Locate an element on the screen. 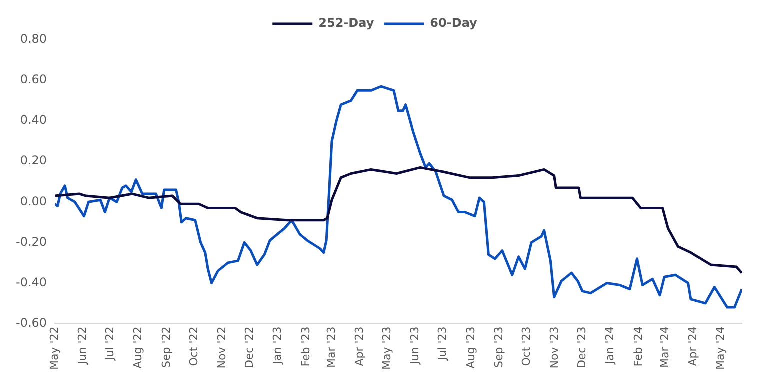 The width and height of the screenshot is (760, 381). x-tick-label: Dec '22 is located at coordinates (249, 347).